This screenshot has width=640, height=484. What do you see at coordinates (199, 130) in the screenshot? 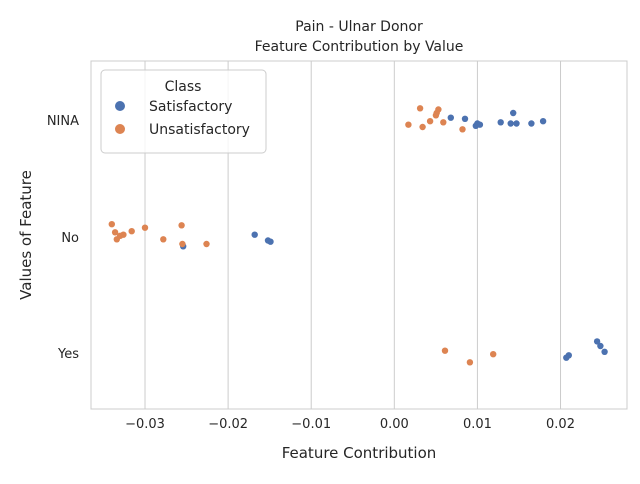
I see `legend-label-unsatisfactory: Unsatisfactory` at bounding box center [199, 130].